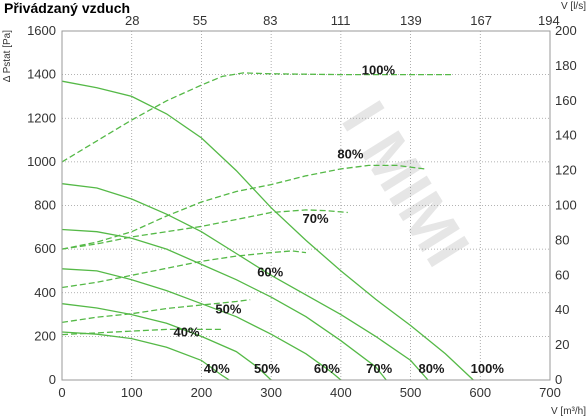 This screenshot has height=417, width=588. Describe the element at coordinates (481, 20) in the screenshot. I see `x2-tick-label: 167` at that location.